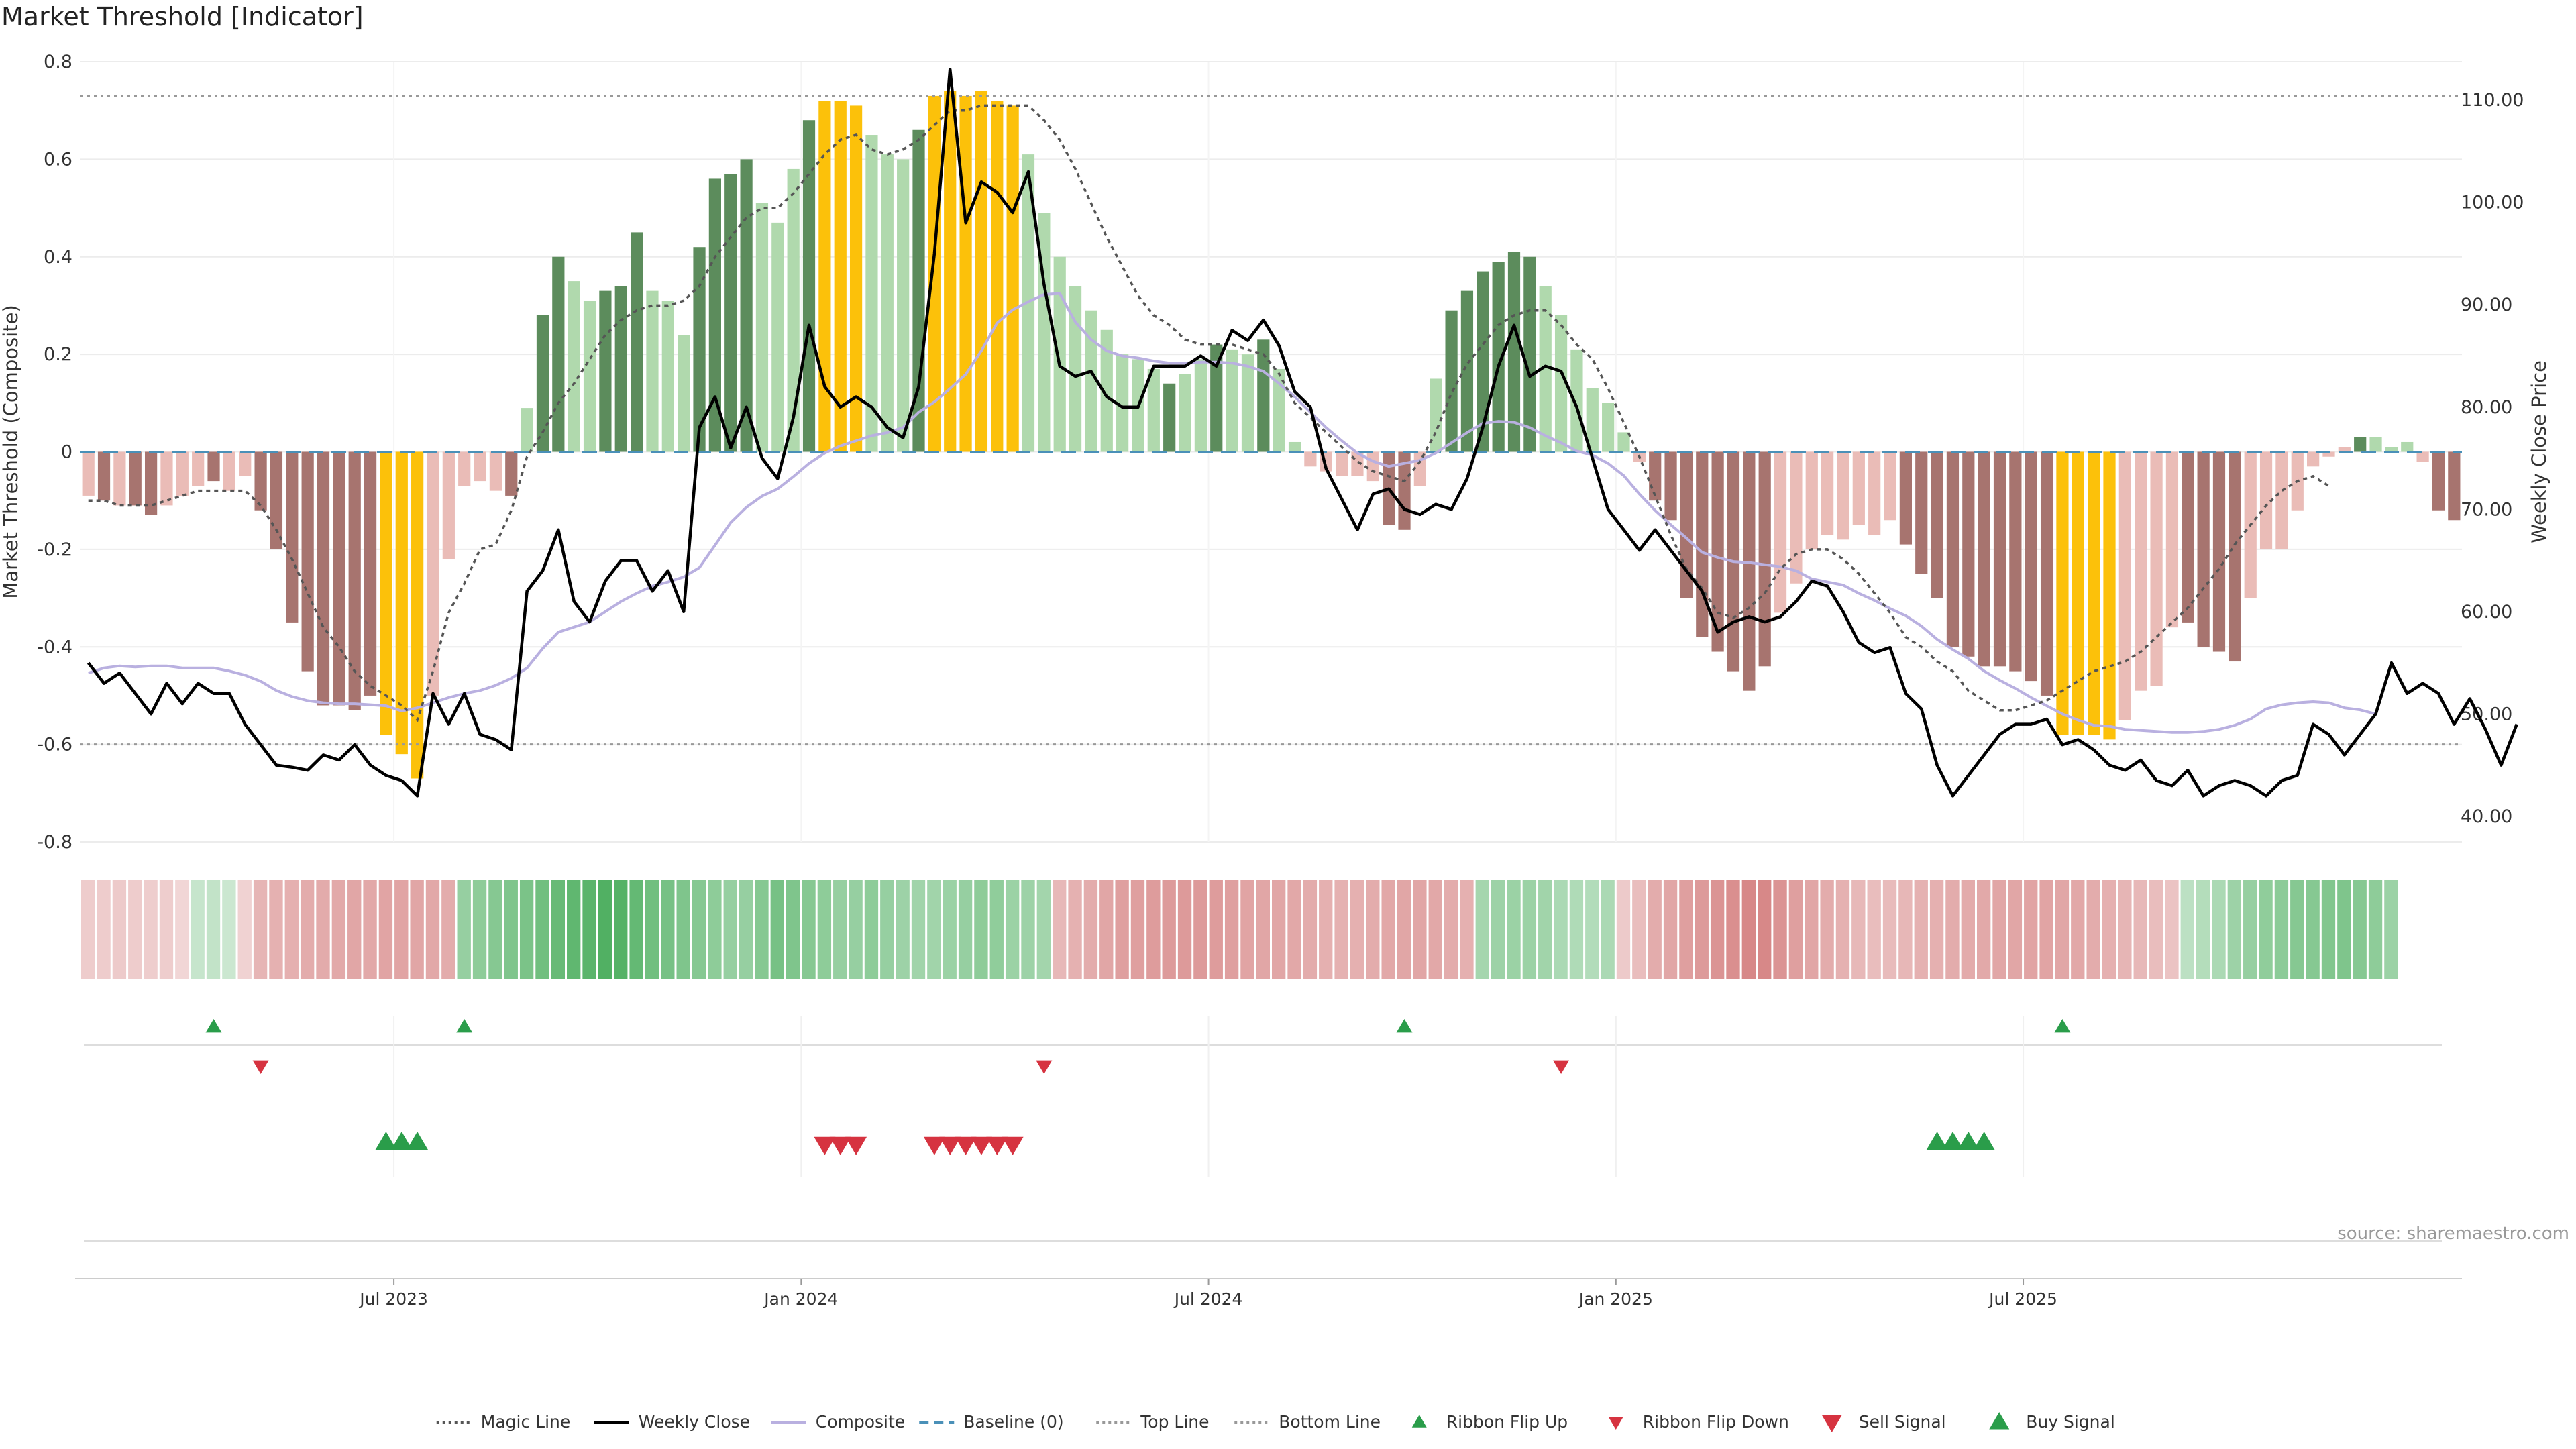 The width and height of the screenshot is (2576, 1449). Describe the element at coordinates (1698, 1422) in the screenshot. I see `legend-item: Ribbon Flip Down` at that location.